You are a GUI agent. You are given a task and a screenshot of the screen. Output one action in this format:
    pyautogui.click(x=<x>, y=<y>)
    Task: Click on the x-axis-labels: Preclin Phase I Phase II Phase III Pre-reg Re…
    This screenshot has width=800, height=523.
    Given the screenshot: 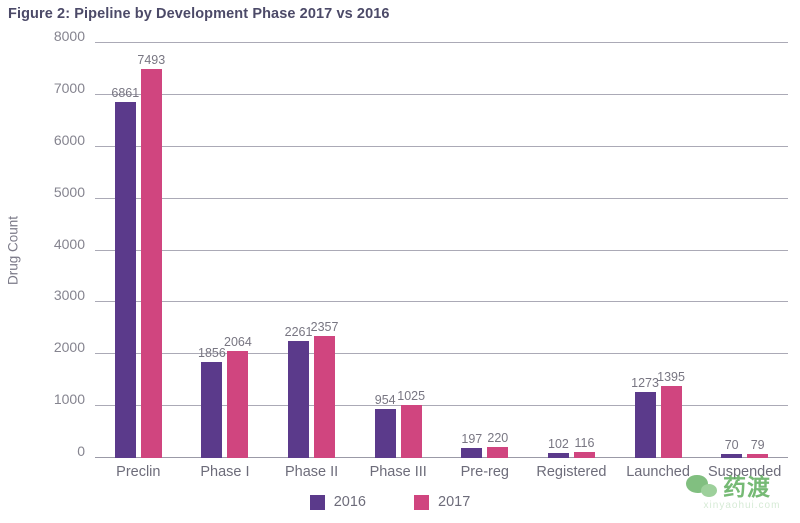 What is the action you would take?
    pyautogui.click(x=441, y=475)
    